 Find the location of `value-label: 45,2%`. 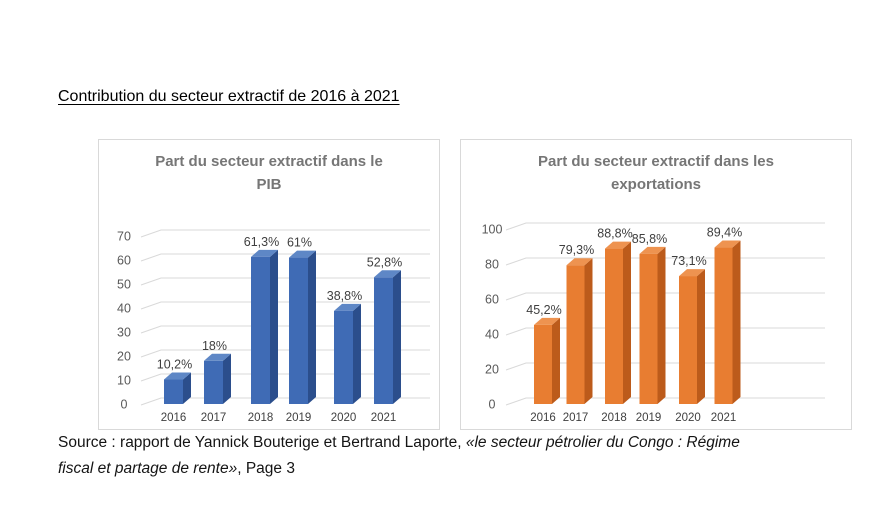

value-label: 45,2% is located at coordinates (543, 310).